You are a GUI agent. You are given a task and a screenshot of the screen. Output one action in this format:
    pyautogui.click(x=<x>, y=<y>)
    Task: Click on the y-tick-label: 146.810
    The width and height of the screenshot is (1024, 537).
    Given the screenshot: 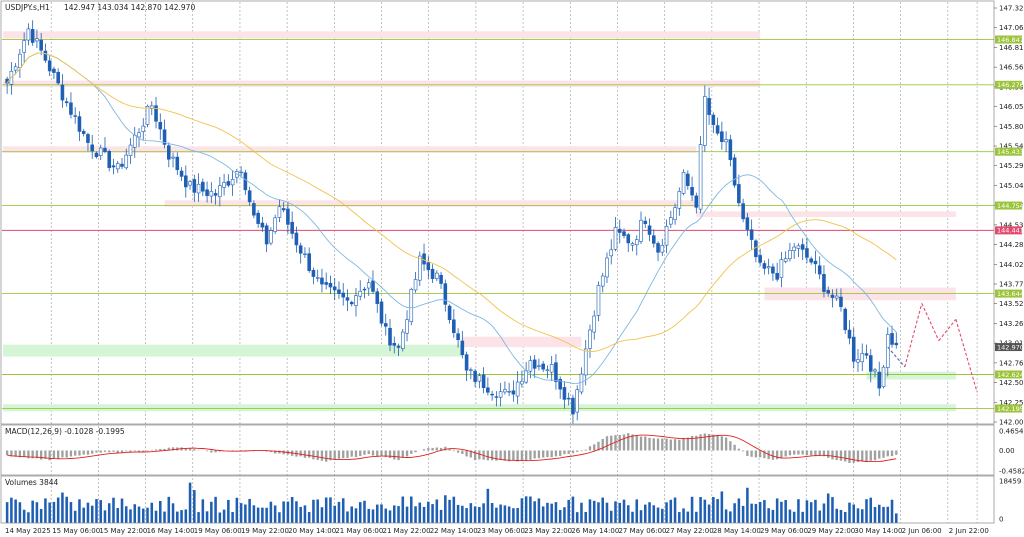 What is the action you would take?
    pyautogui.click(x=1011, y=48)
    